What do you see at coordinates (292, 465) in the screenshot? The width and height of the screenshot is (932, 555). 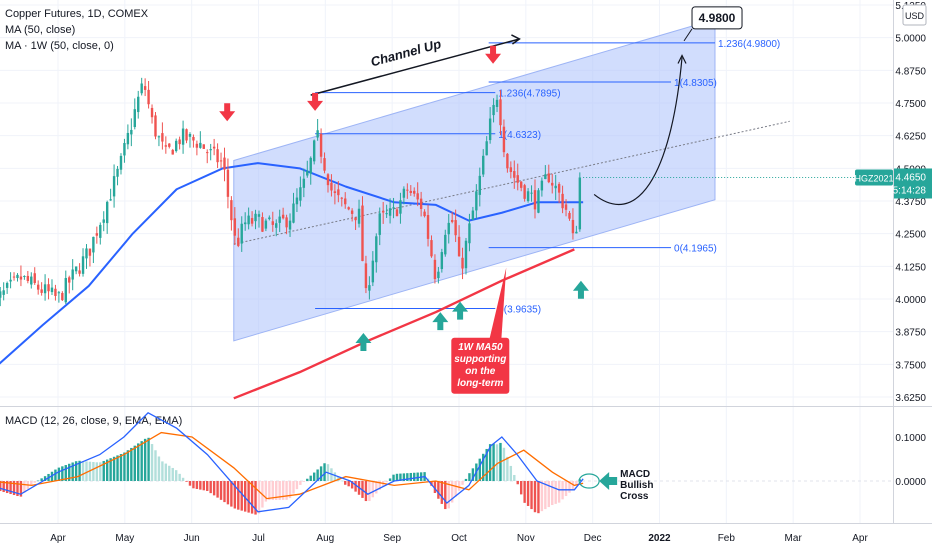 I see `macd-signal-line` at bounding box center [292, 465].